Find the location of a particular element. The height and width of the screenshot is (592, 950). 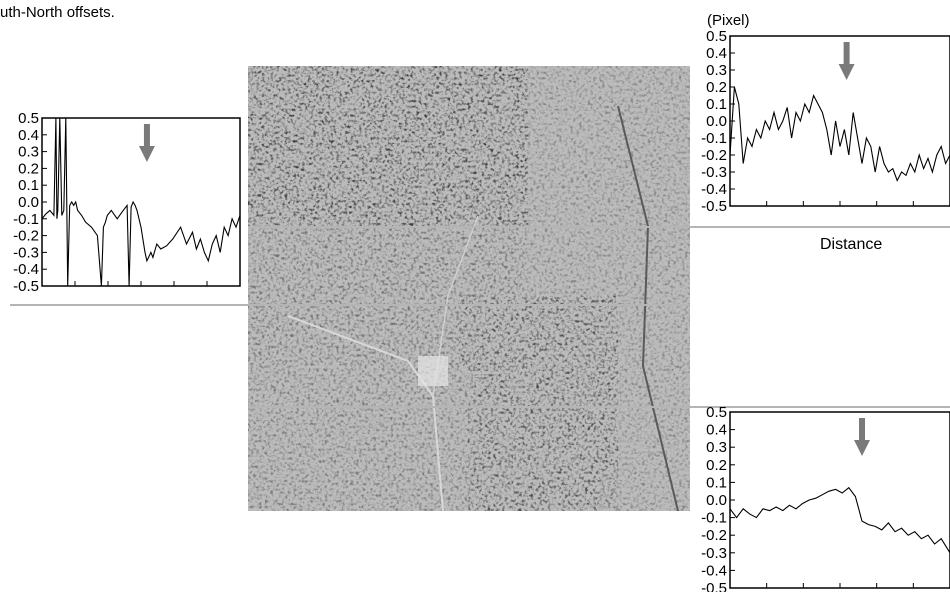

profile-line-left is located at coordinates (348, 305).